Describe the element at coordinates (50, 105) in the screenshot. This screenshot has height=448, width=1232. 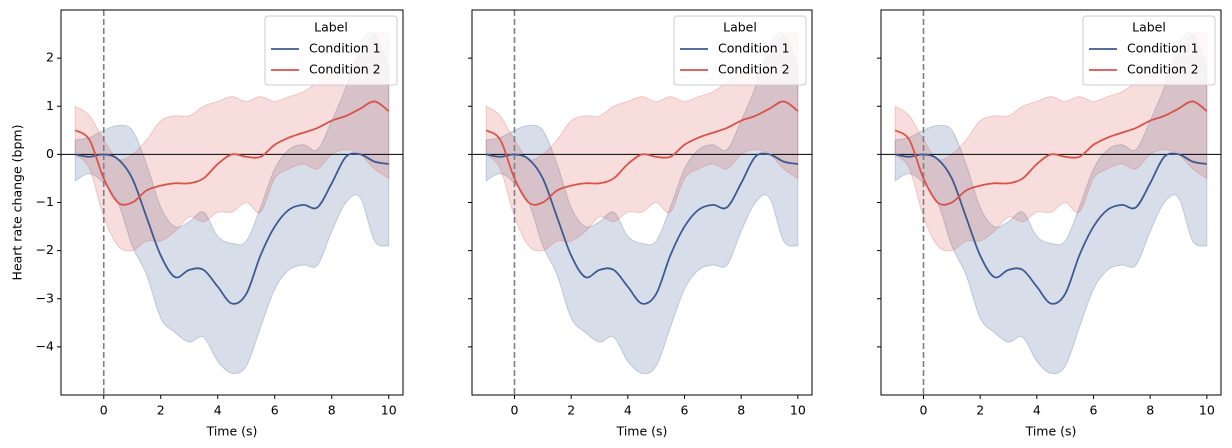
I see `y-tick-label: 1` at that location.